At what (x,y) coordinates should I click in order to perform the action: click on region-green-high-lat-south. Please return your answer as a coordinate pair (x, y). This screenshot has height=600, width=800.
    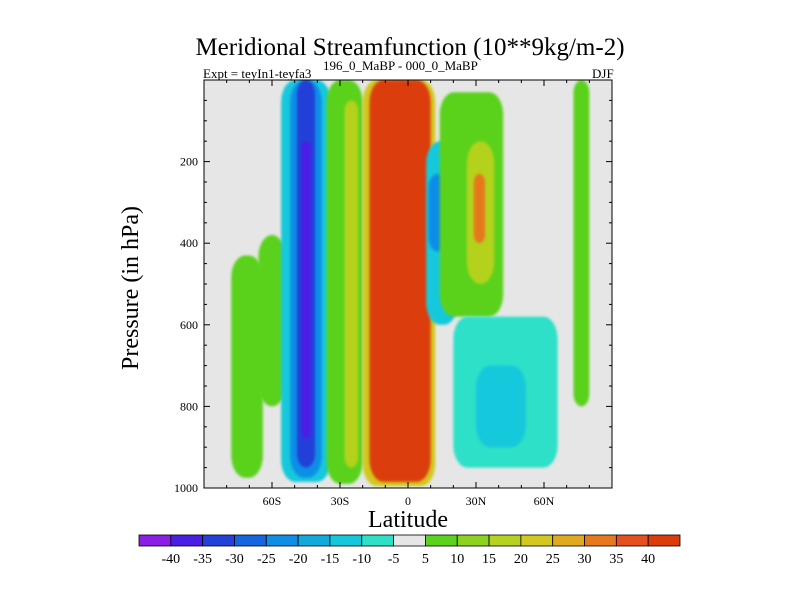
    Looking at the image, I should click on (247, 366).